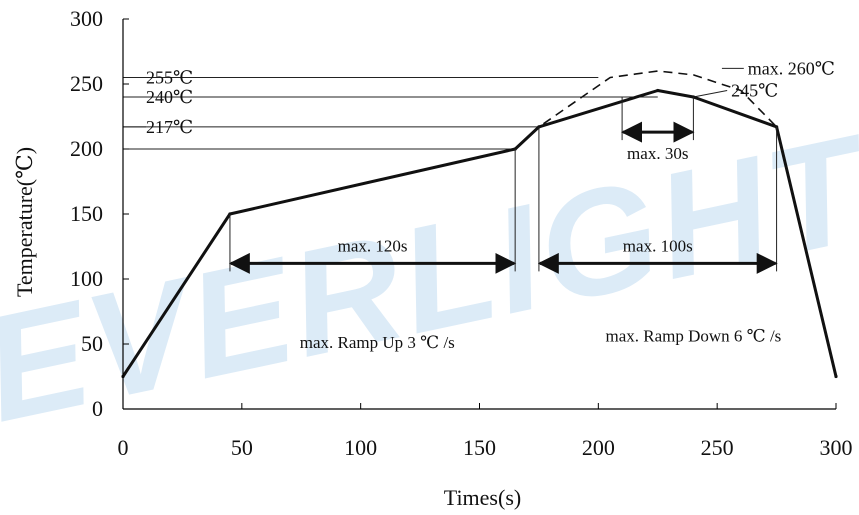  What do you see at coordinates (123, 447) in the screenshot?
I see `x-tick-label-0: 0` at bounding box center [123, 447].